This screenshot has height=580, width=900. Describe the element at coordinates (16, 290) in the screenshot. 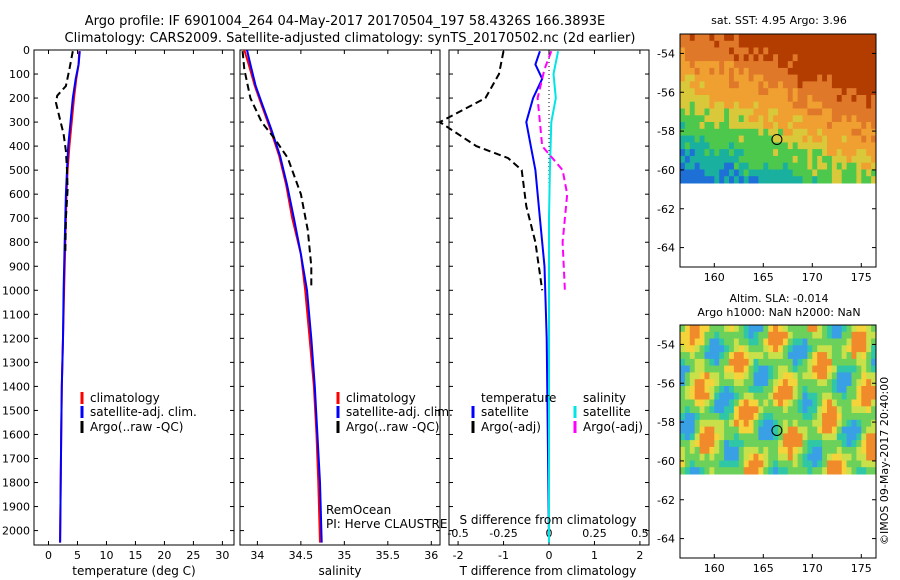

I see `ytick-label: 1000` at that location.